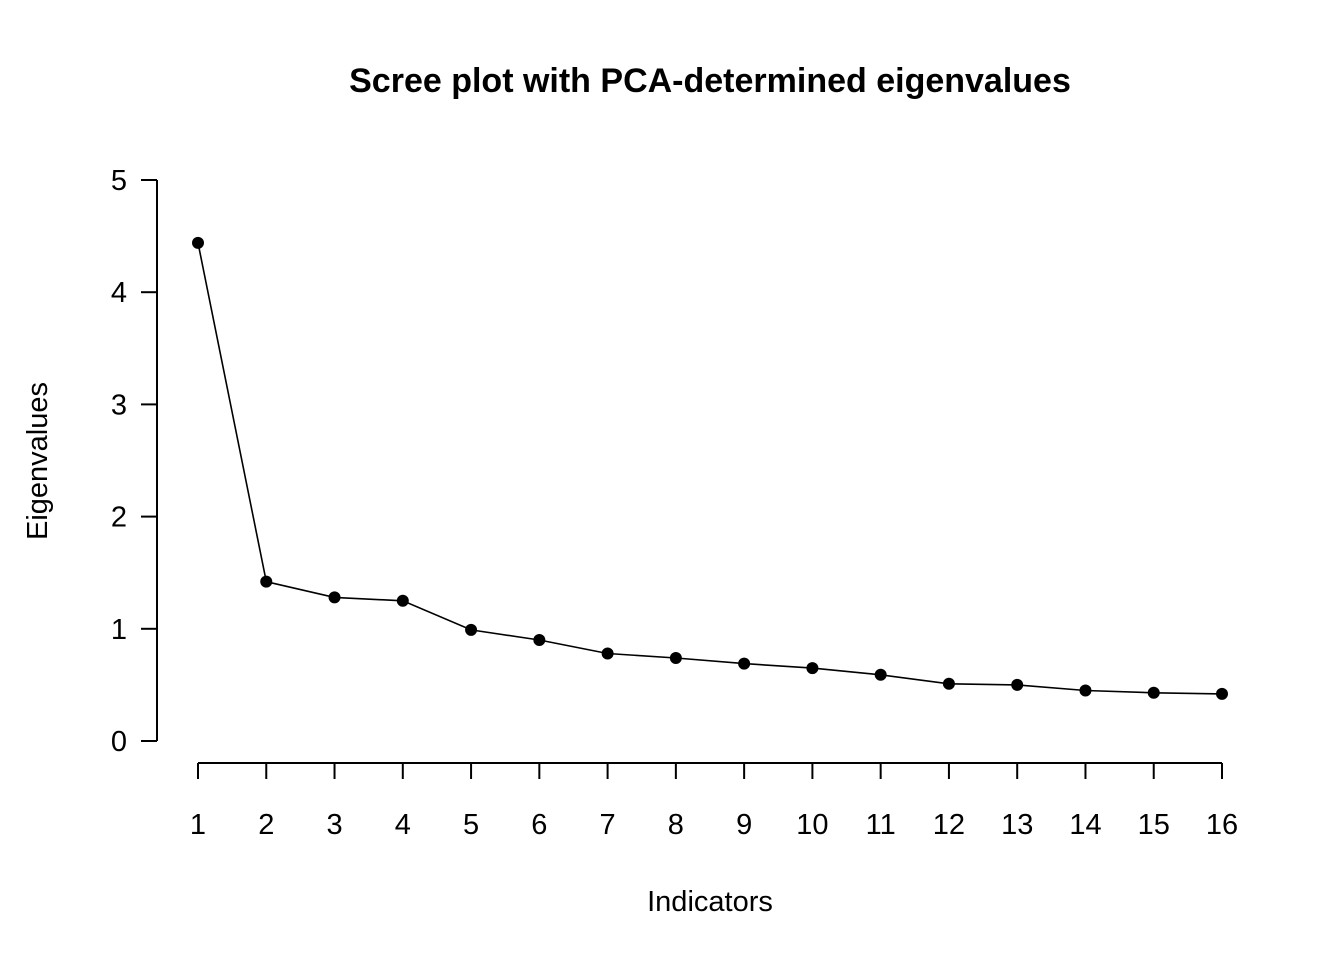 This screenshot has height=960, width=1344. Describe the element at coordinates (134, 461) in the screenshot. I see `y-axis: 0 1 2 3 4 5` at that location.